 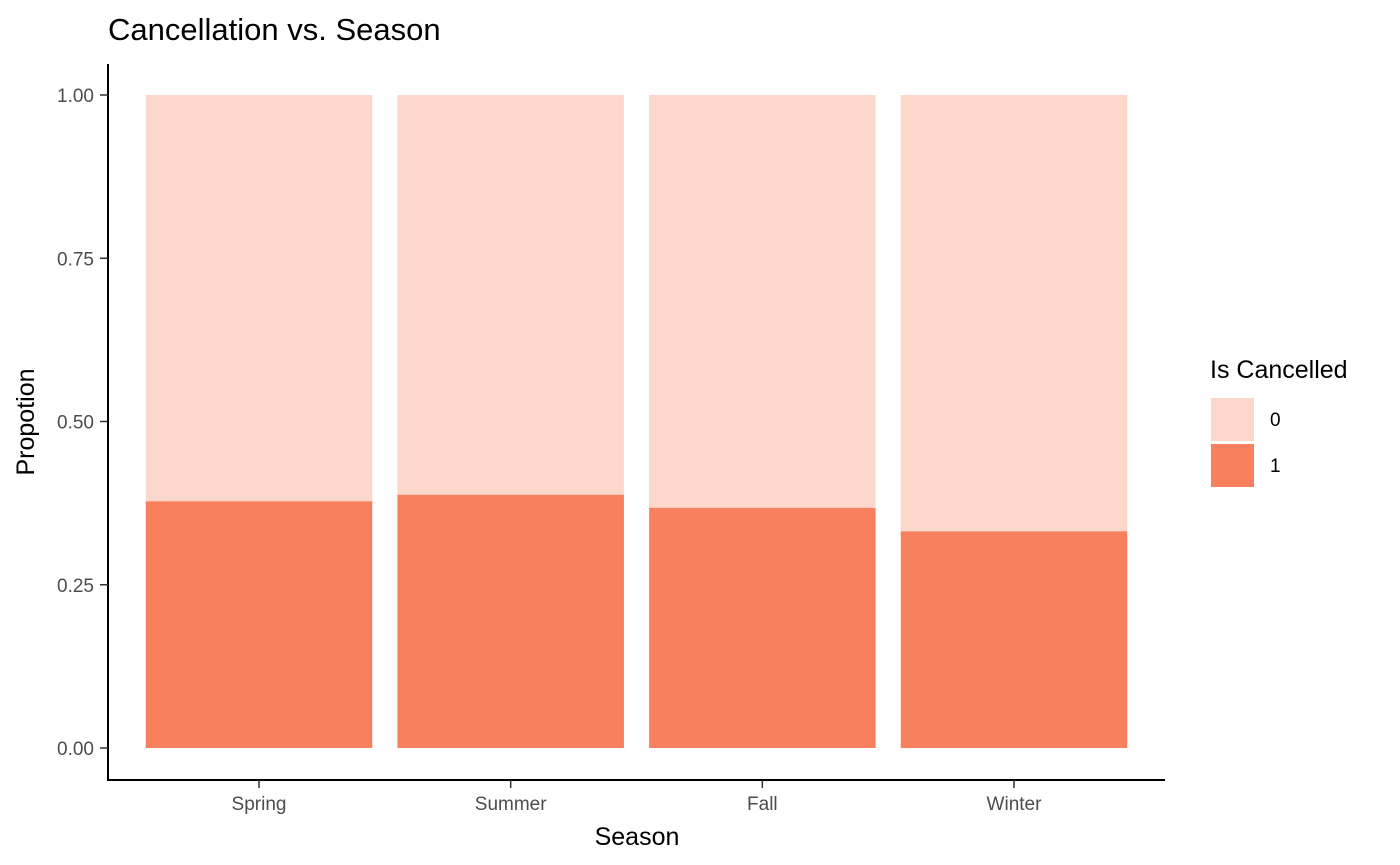 I want to click on x-ticks-group: Spring Summer Fall Winter, so click(x=637, y=797).